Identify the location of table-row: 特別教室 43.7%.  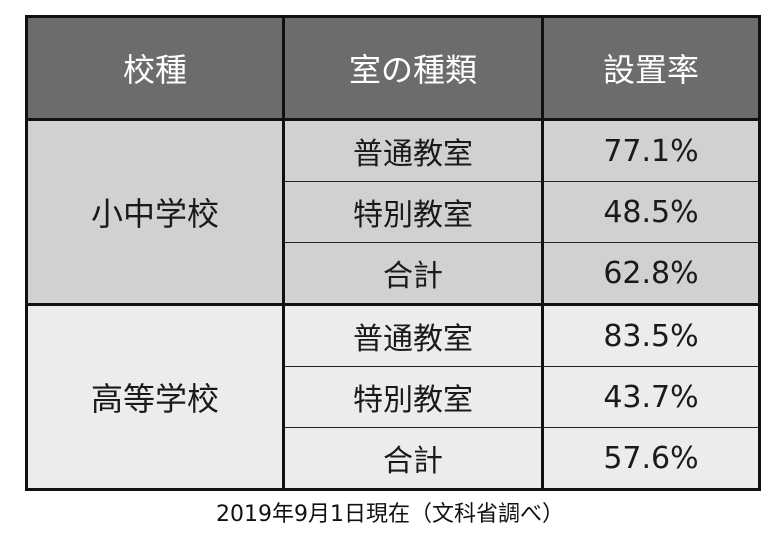
(393, 397).